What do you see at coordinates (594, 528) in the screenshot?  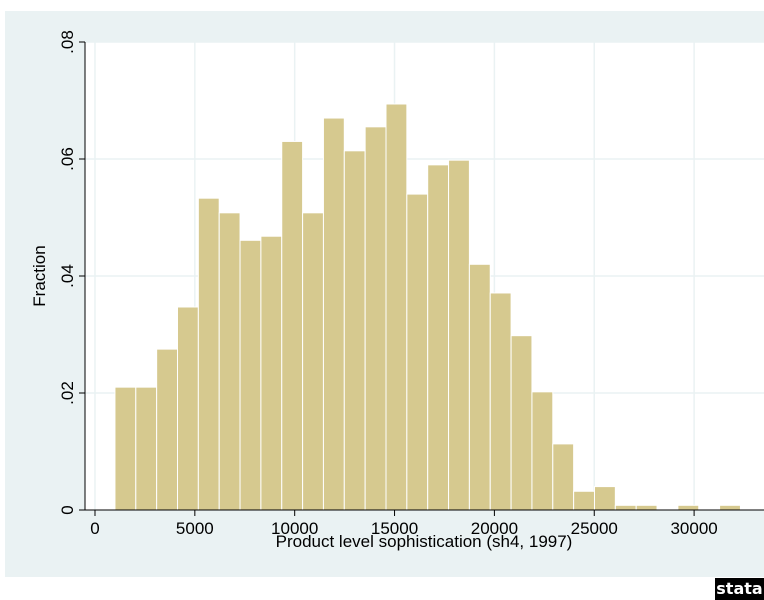 I see `x-tick-label: 25000` at bounding box center [594, 528].